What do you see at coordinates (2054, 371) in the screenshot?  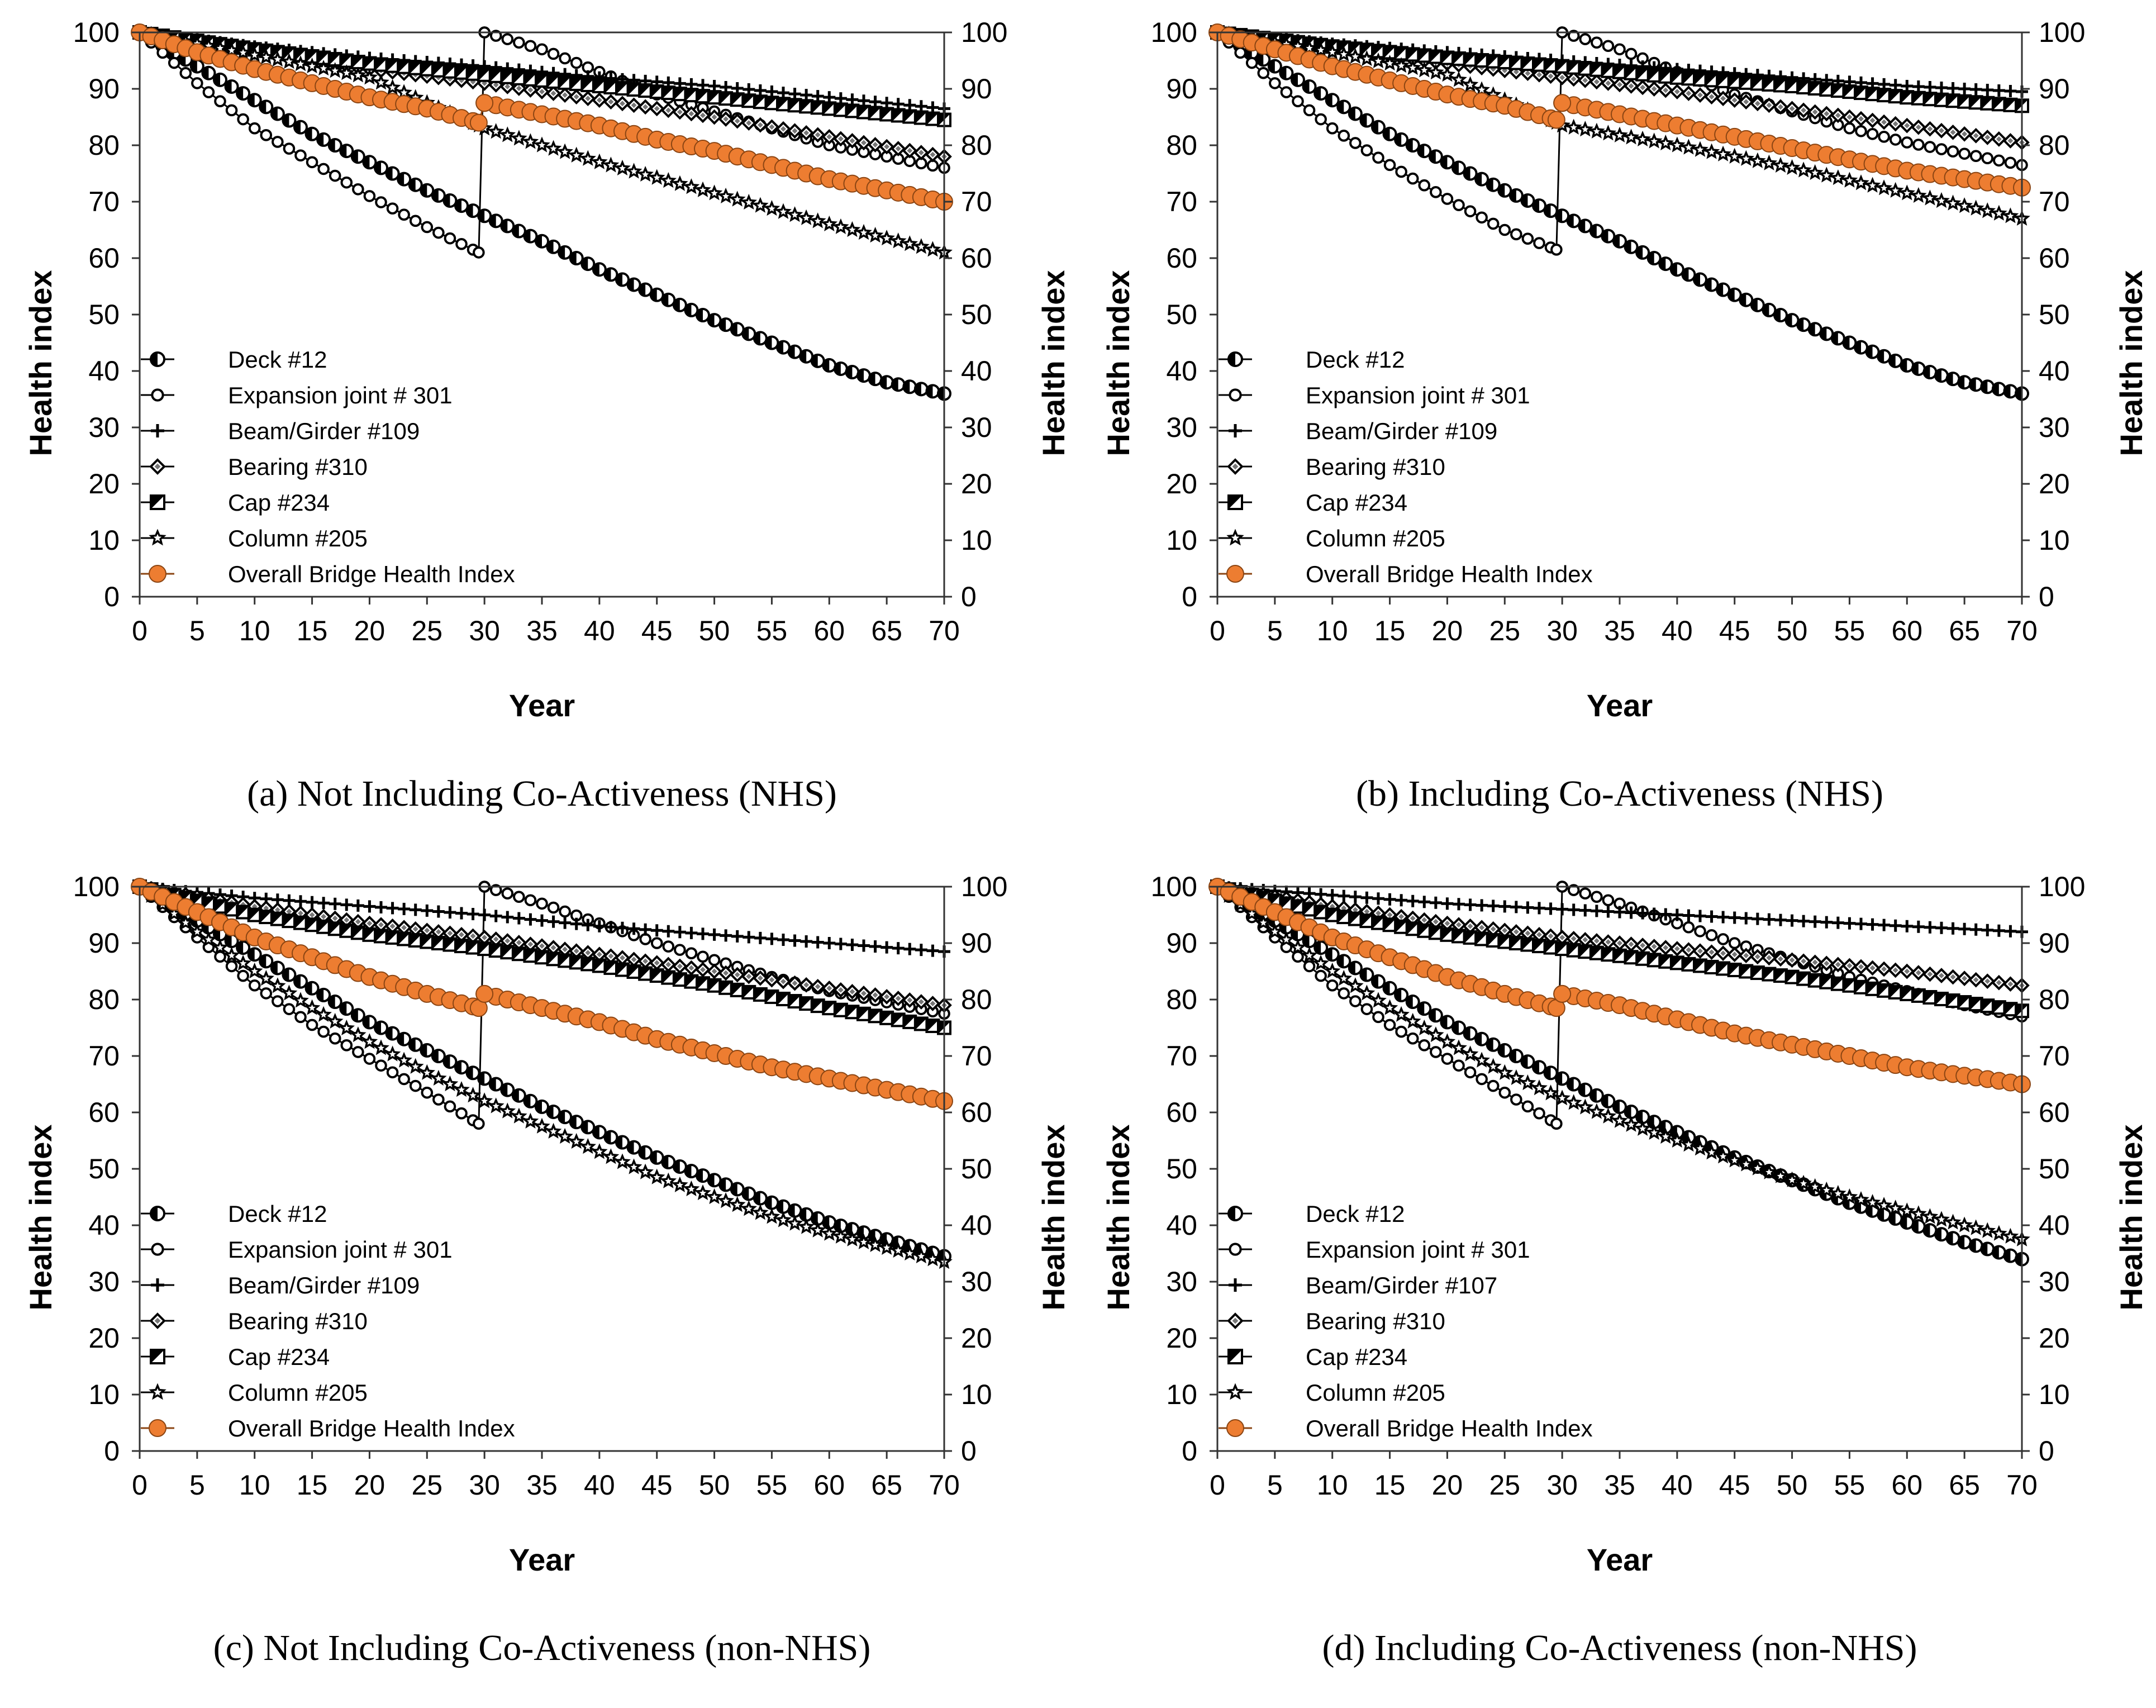 I see `y-tick-label-right: 40` at bounding box center [2054, 371].